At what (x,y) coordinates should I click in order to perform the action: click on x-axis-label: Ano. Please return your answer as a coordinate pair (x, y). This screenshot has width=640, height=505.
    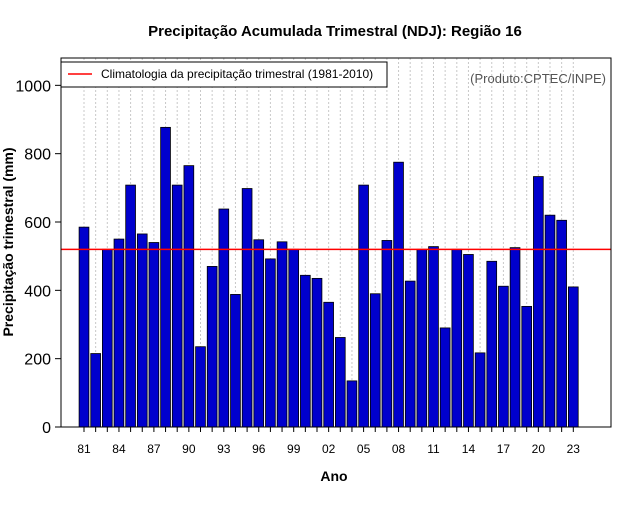
    Looking at the image, I should click on (333, 476).